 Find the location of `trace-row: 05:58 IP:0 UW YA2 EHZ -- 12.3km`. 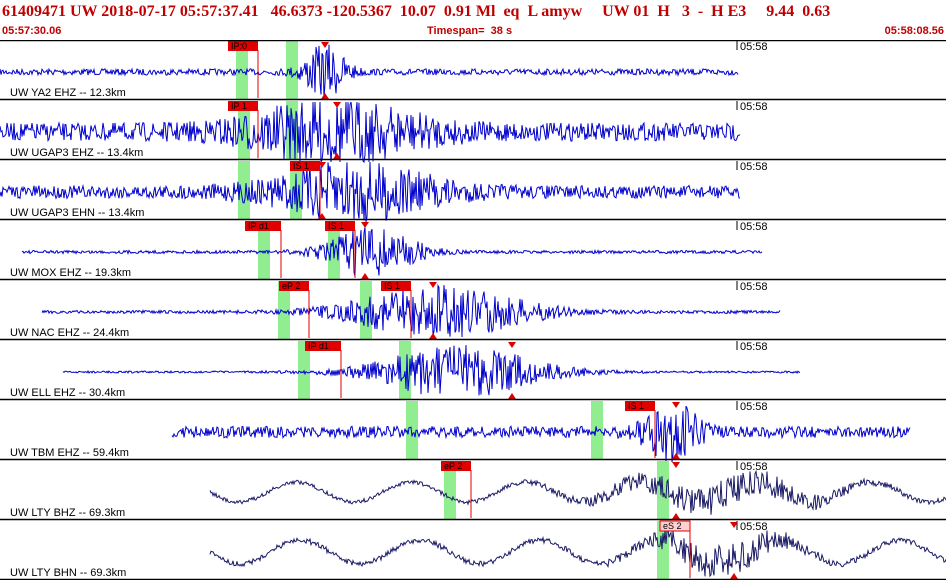

trace-row: 05:58 IP:0 UW YA2 EHZ -- 12.3km is located at coordinates (473, 71).